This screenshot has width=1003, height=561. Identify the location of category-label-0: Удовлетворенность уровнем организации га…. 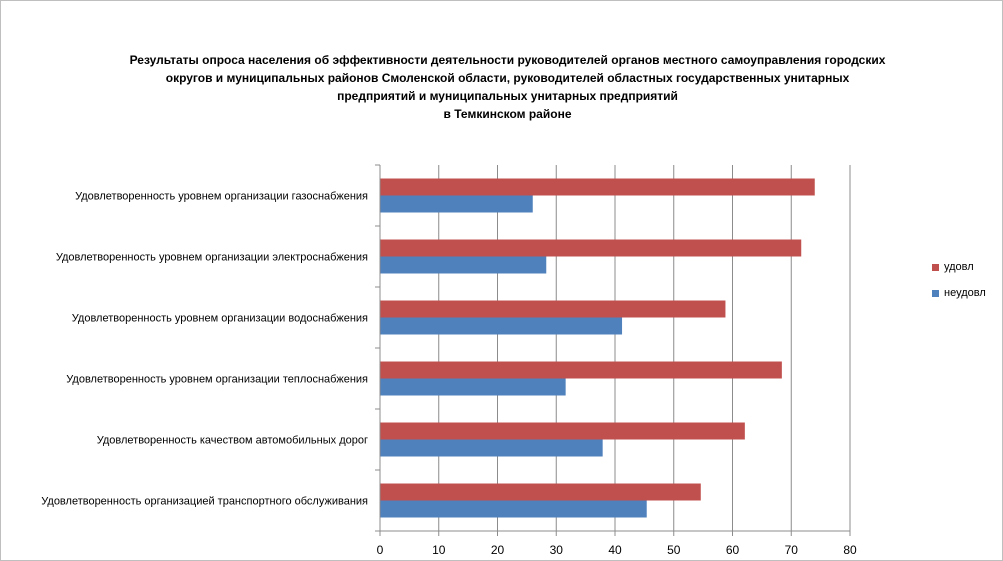
(221, 197).